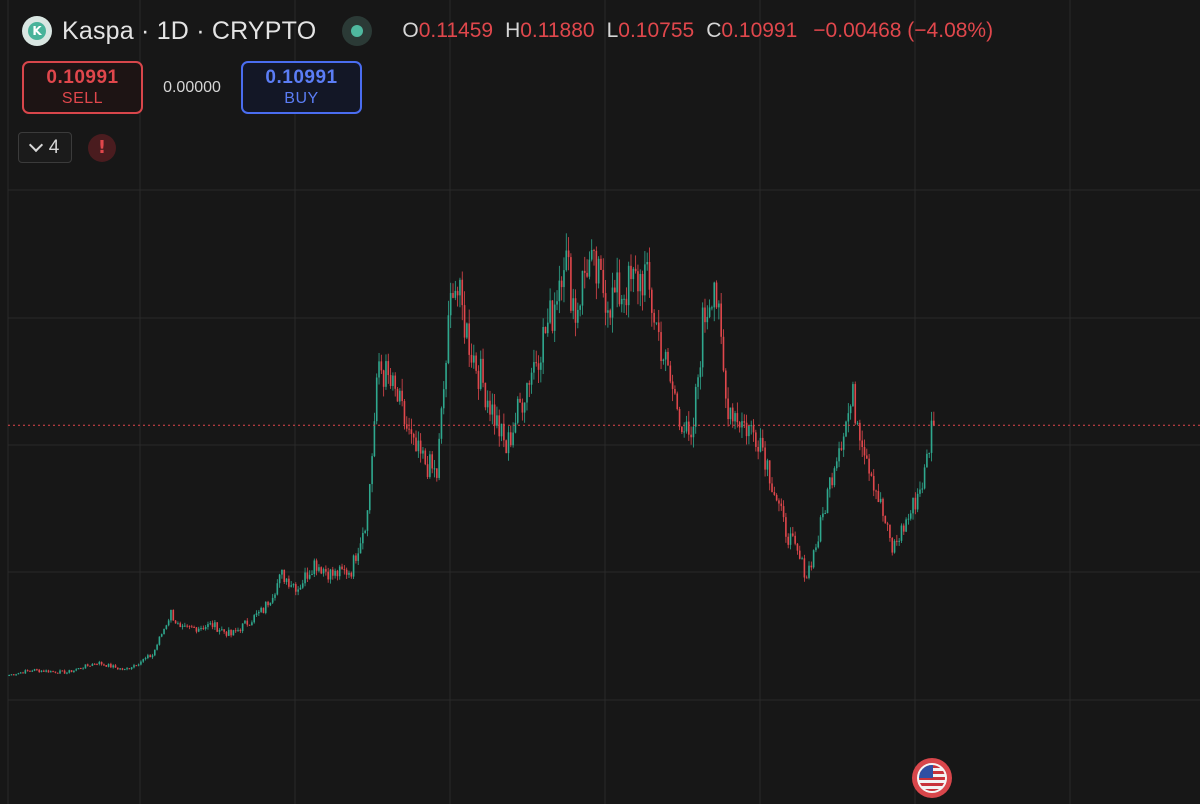  What do you see at coordinates (301, 77) in the screenshot?
I see `buy-price: 0.10991` at bounding box center [301, 77].